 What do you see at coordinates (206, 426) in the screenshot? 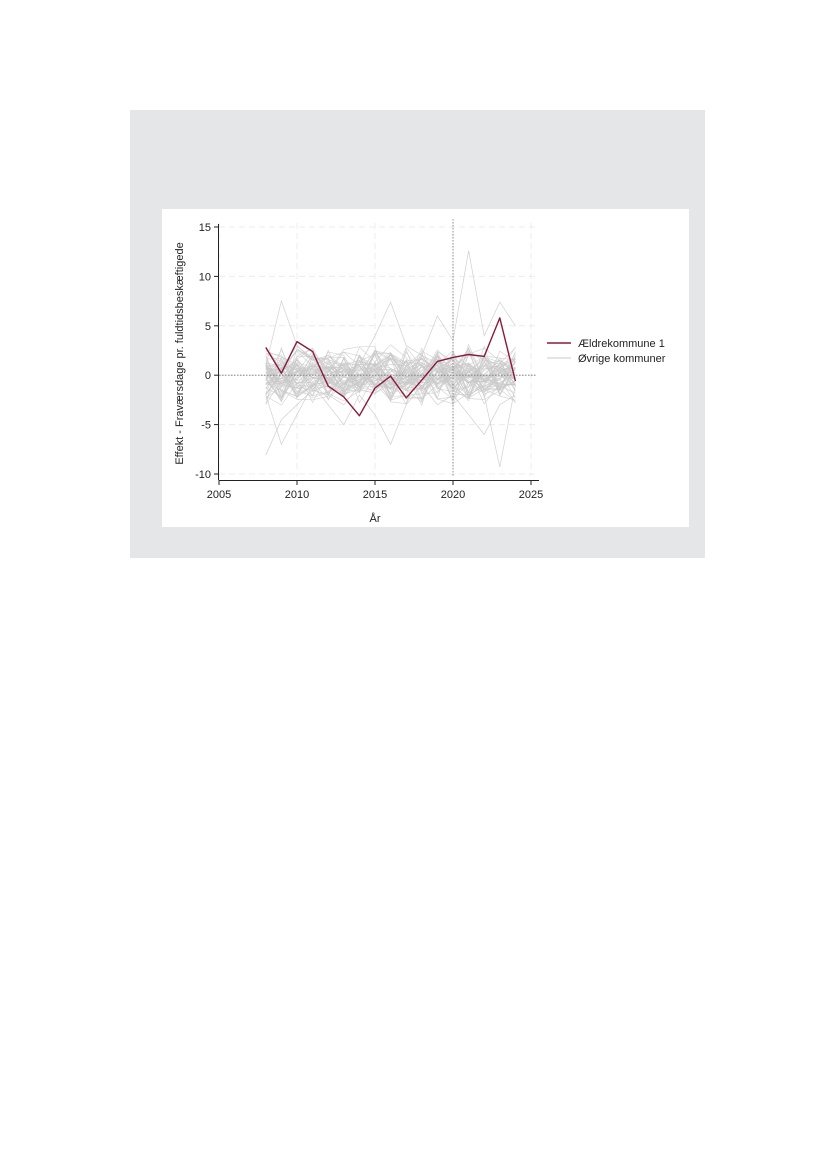
I see `y-tick-label: -5` at bounding box center [206, 426].